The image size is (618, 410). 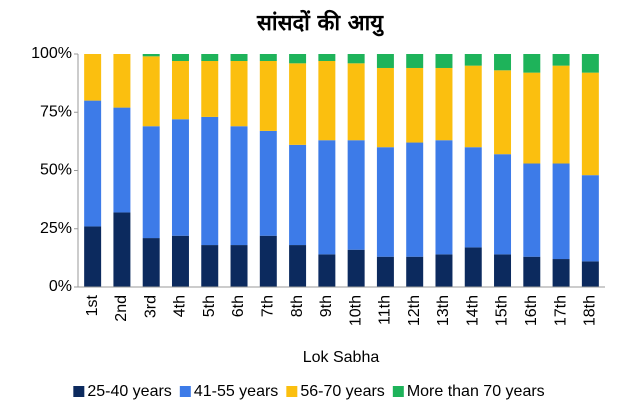 I want to click on x-tick-label: 6th, so click(x=238, y=306).